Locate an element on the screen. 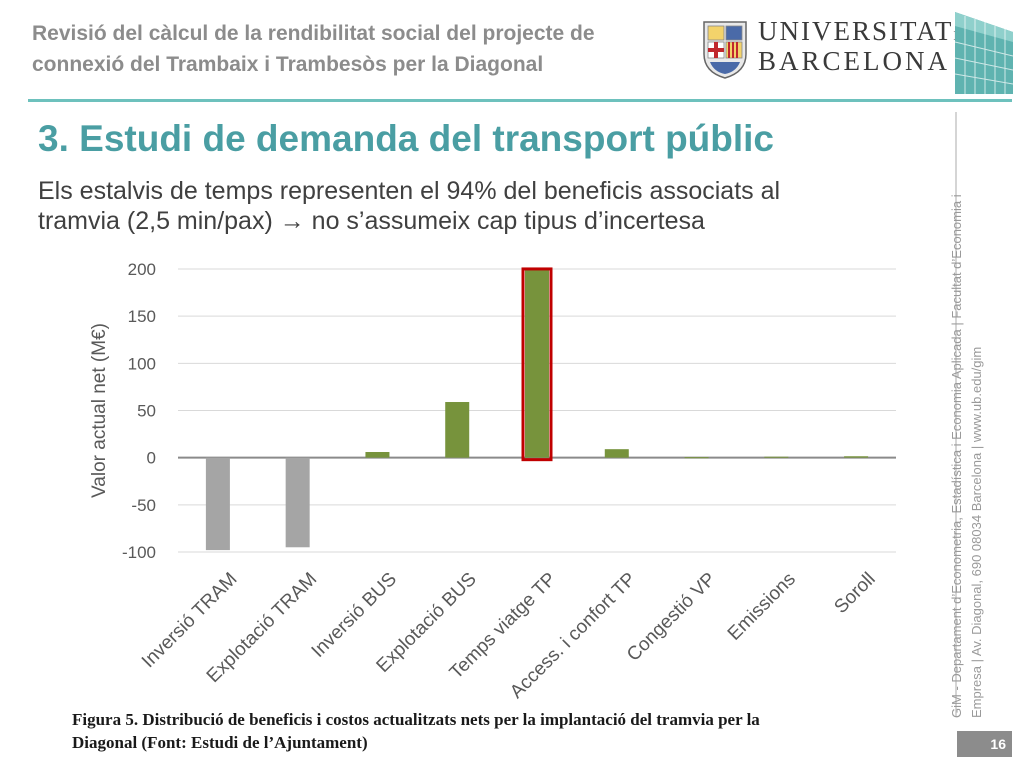  y-tick-label: 50 is located at coordinates (146, 411).